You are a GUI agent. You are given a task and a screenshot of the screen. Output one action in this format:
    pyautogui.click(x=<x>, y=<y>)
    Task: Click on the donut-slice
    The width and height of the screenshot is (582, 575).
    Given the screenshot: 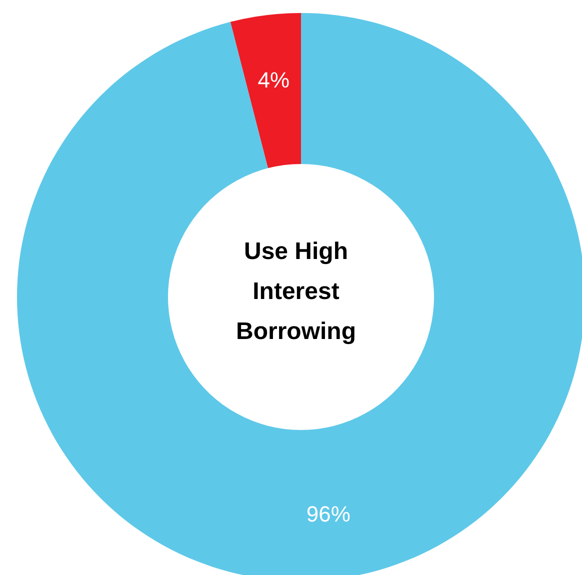 What is the action you would take?
    pyautogui.click(x=265, y=90)
    